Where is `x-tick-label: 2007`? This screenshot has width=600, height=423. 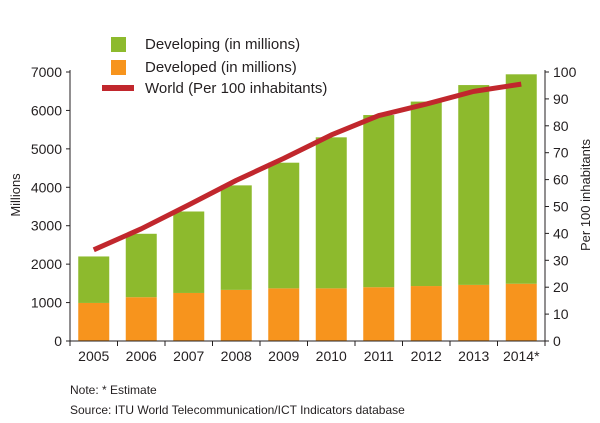
x-tick-label: 2007 is located at coordinates (188, 356).